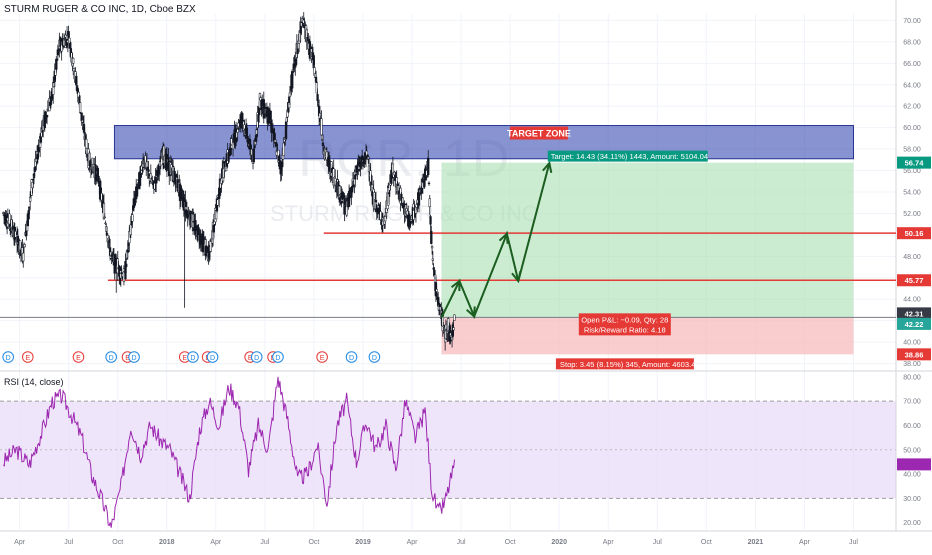 The image size is (932, 555). I want to click on price-tick-label: 48.00, so click(912, 257).